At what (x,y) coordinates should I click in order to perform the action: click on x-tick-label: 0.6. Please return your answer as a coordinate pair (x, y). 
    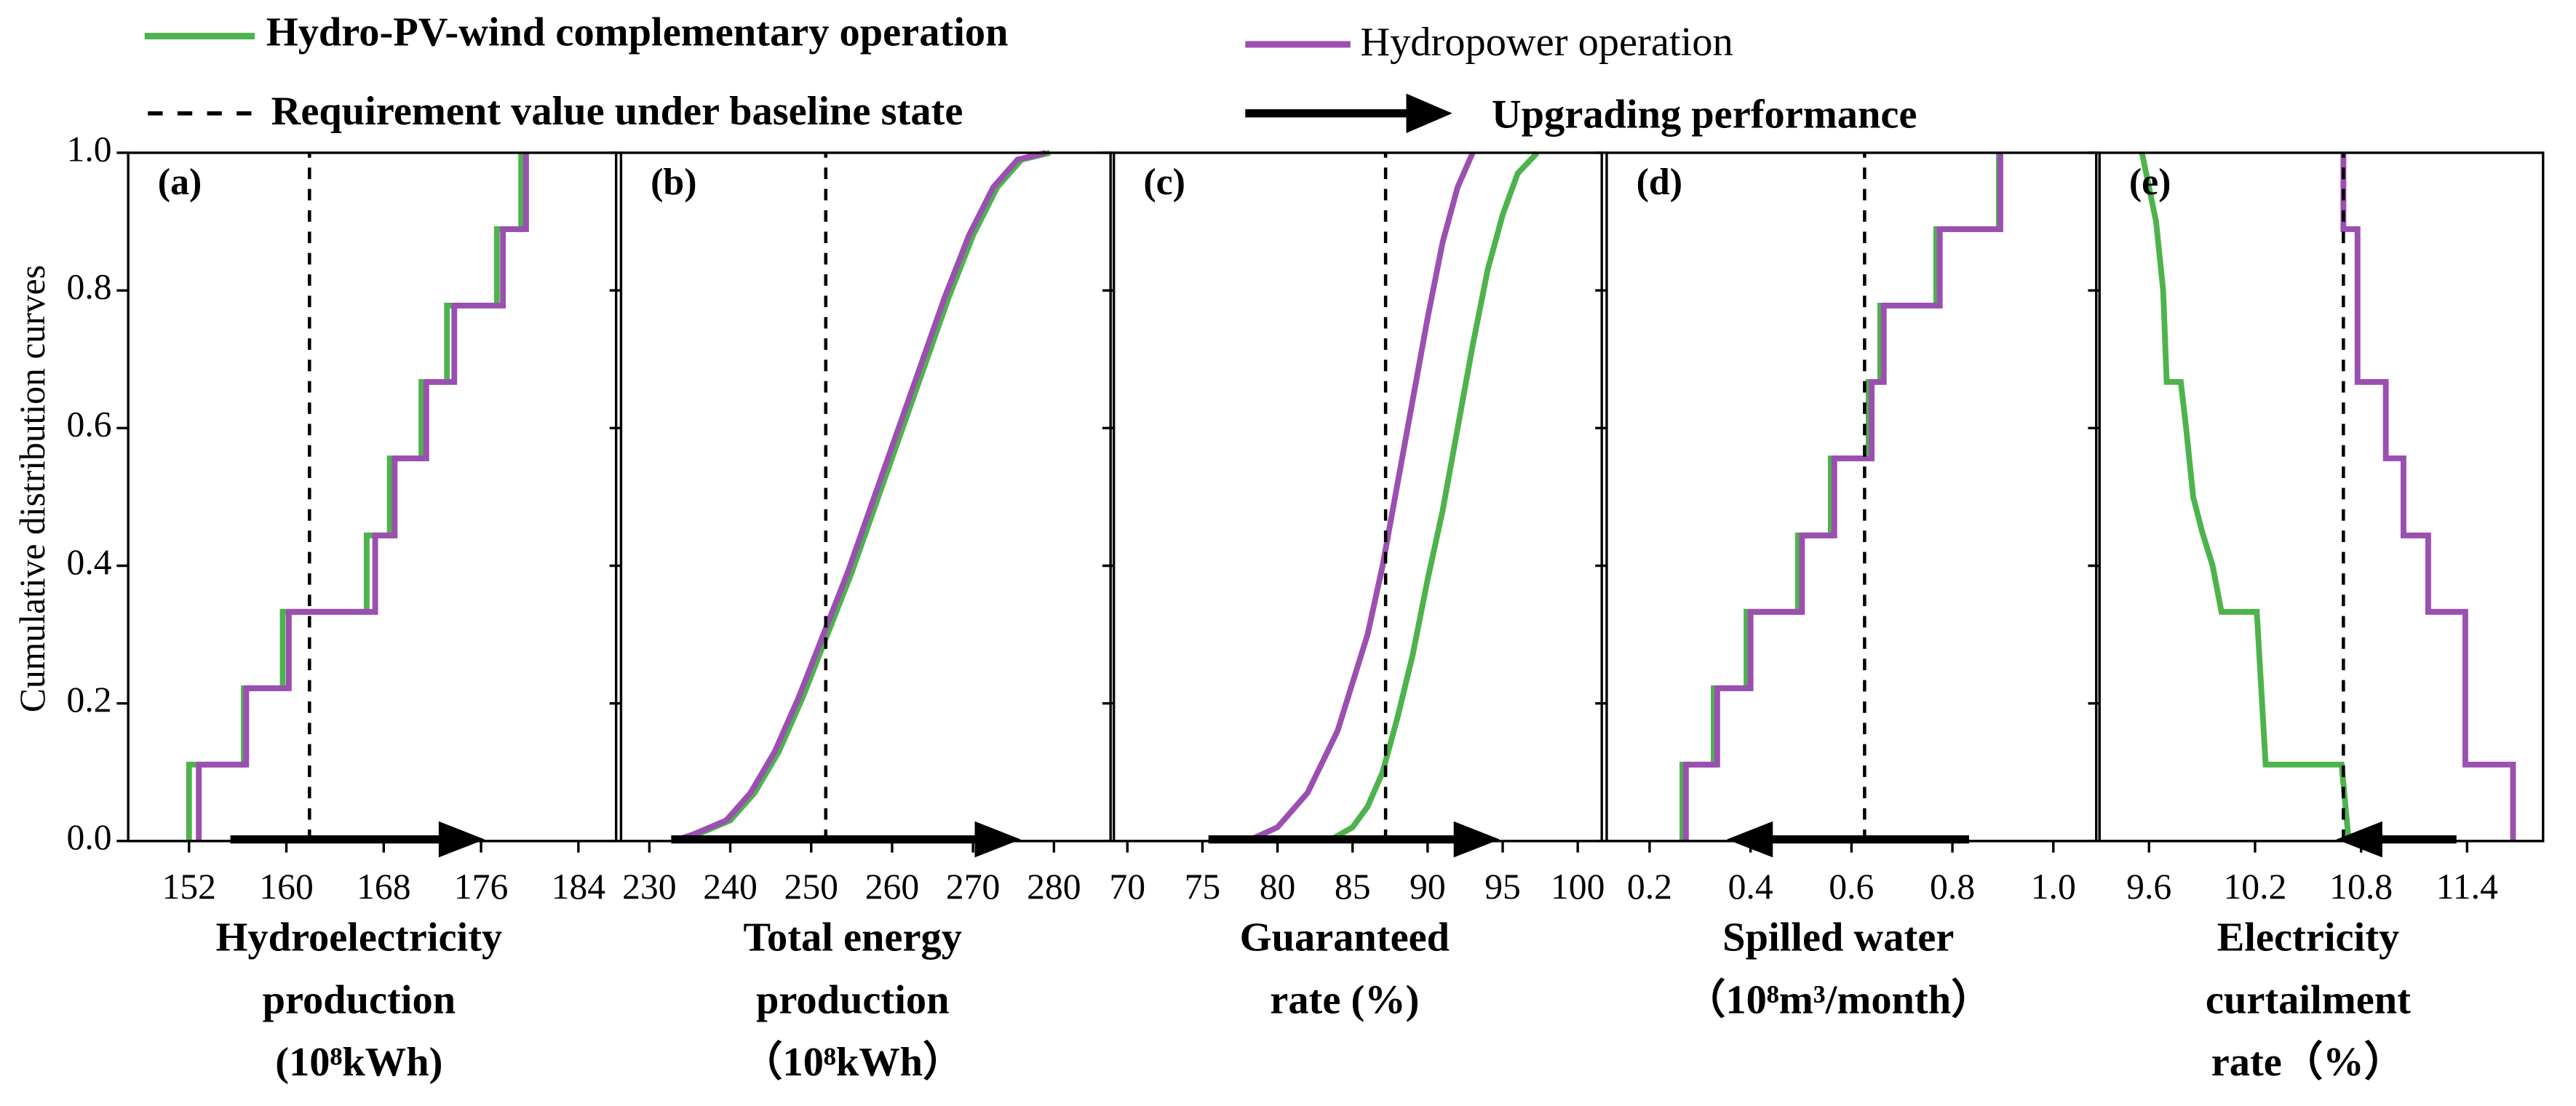
    Looking at the image, I should click on (1851, 887).